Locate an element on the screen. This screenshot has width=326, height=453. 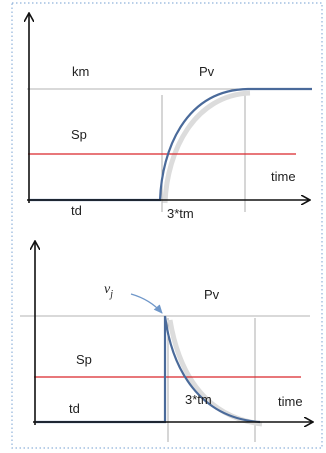
label-vj-sub: j is located at coordinates (110, 294).